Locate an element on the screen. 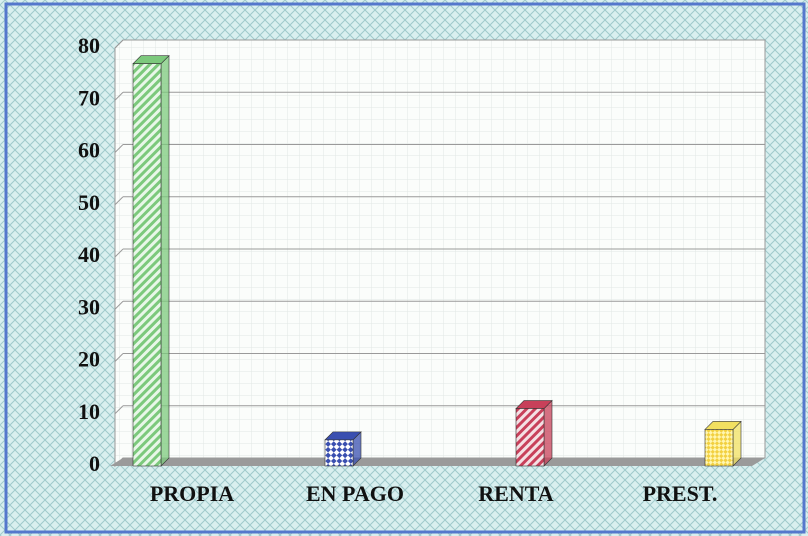 The image size is (808, 536). y-tick-label: 10 is located at coordinates (89, 411).